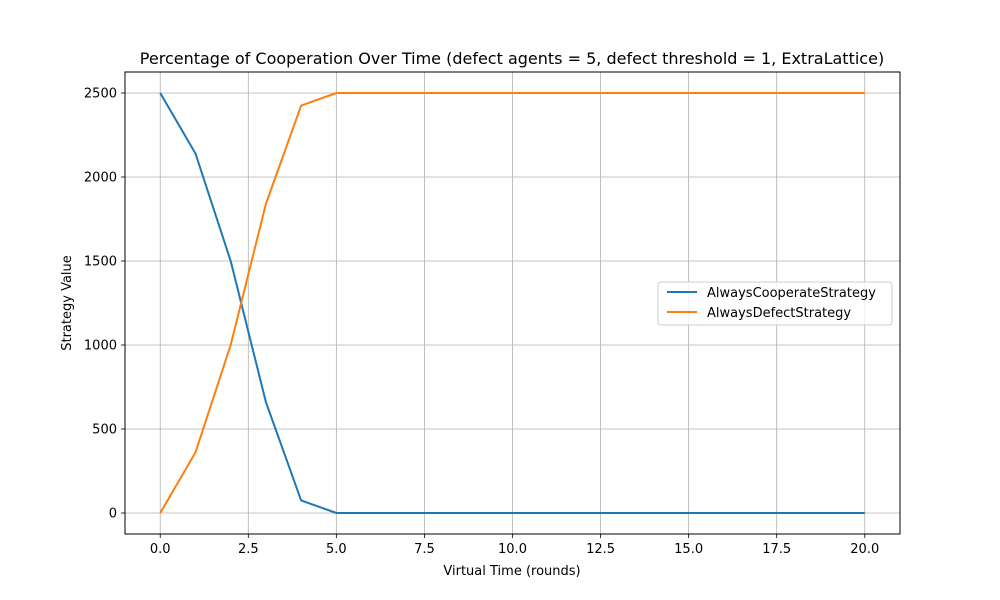 The width and height of the screenshot is (1000, 600). What do you see at coordinates (67, 303) in the screenshot?
I see `y-axis-label: Strategy Value` at bounding box center [67, 303].